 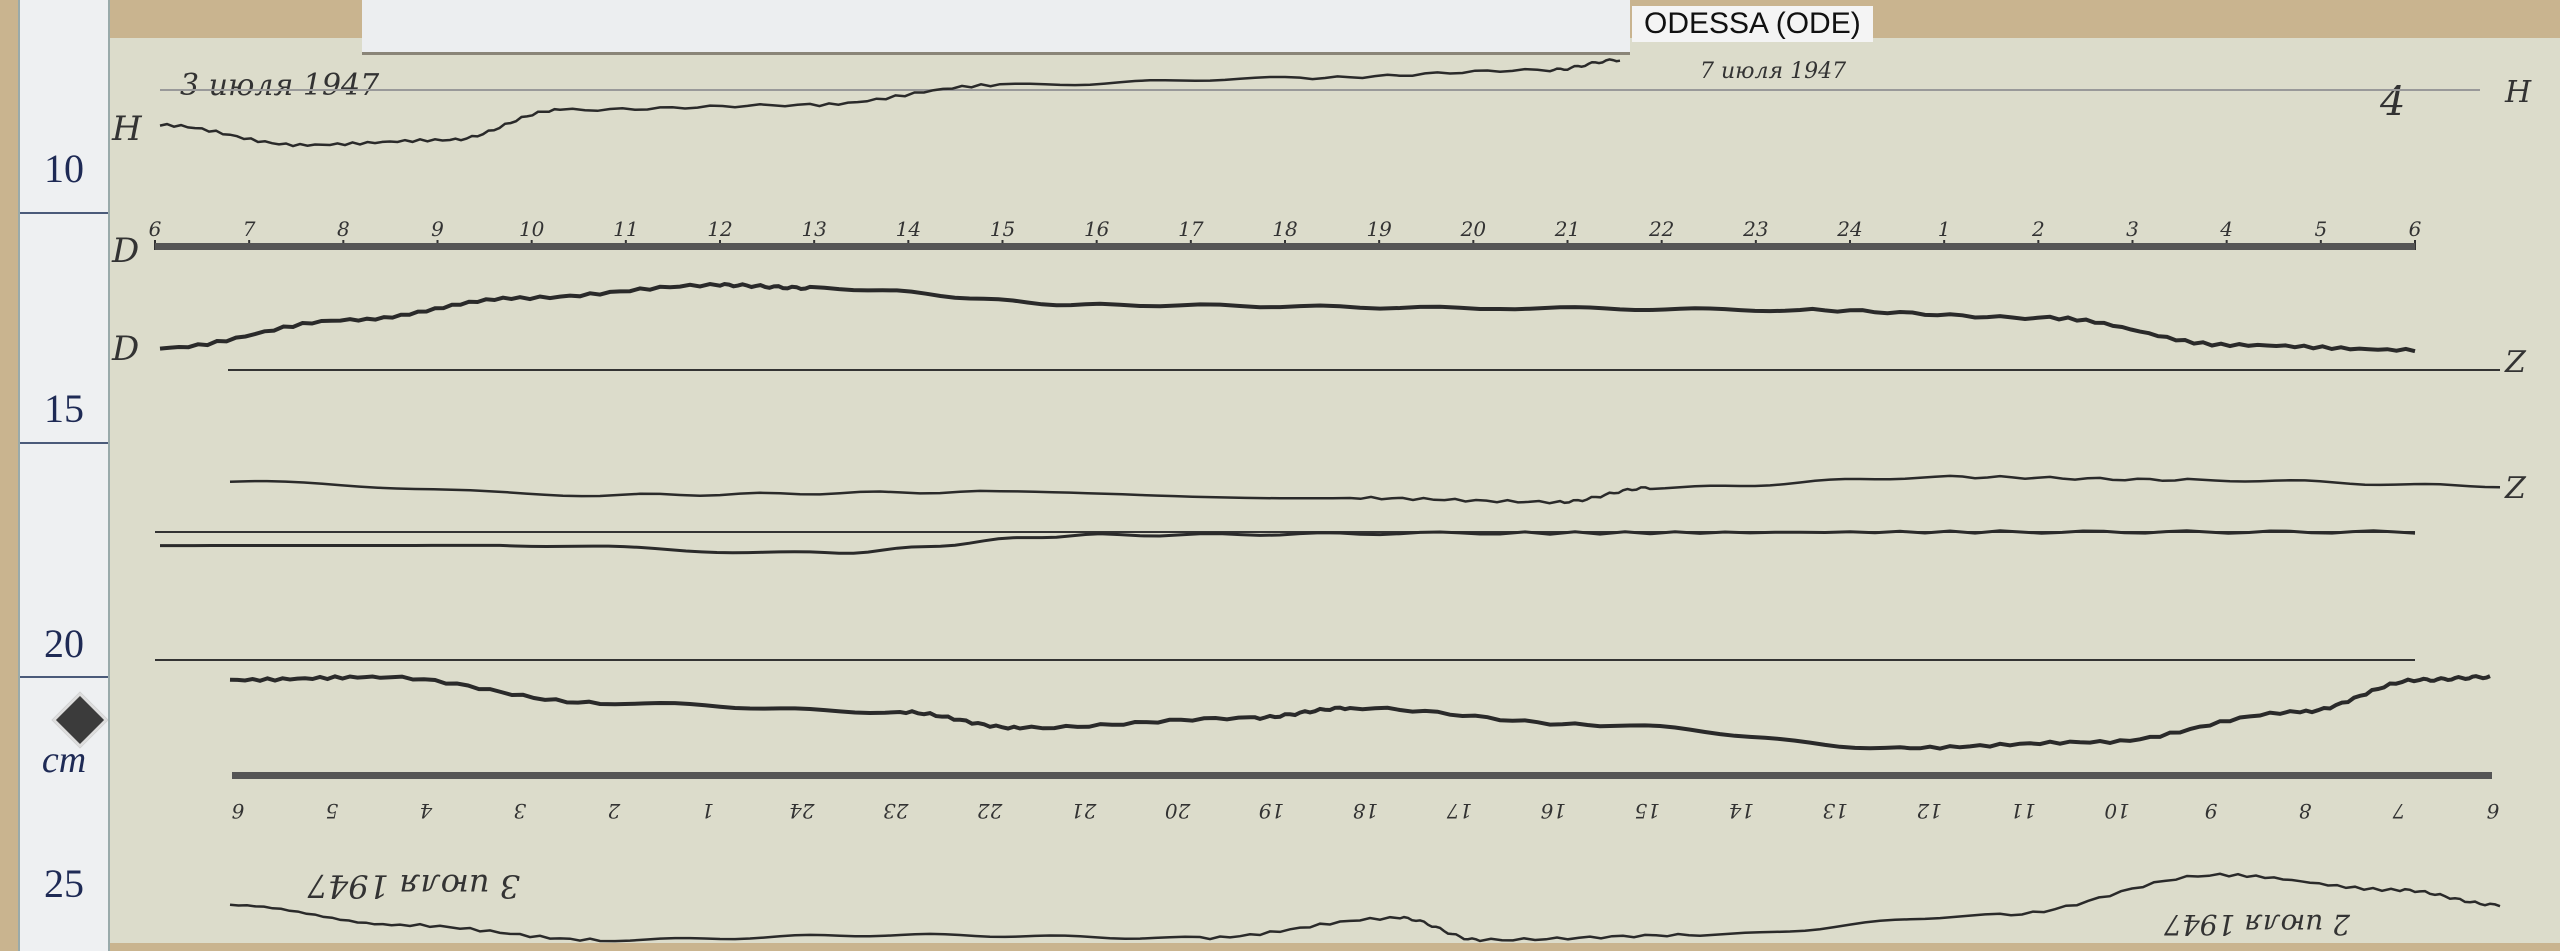 What do you see at coordinates (1773, 71) in the screenshot?
I see `date-annotation: 7 июля 1947` at bounding box center [1773, 71].